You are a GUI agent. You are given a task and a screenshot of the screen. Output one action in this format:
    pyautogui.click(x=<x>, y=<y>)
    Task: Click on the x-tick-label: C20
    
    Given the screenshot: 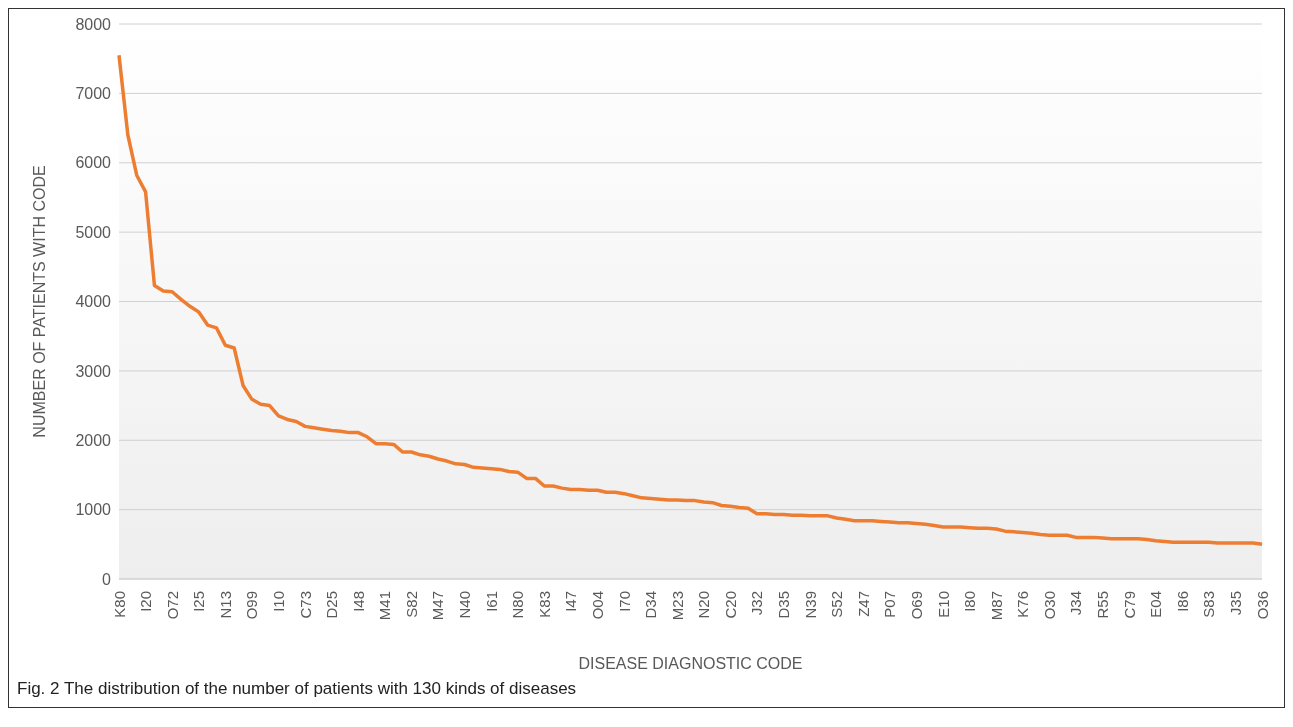 What is the action you would take?
    pyautogui.click(x=730, y=605)
    